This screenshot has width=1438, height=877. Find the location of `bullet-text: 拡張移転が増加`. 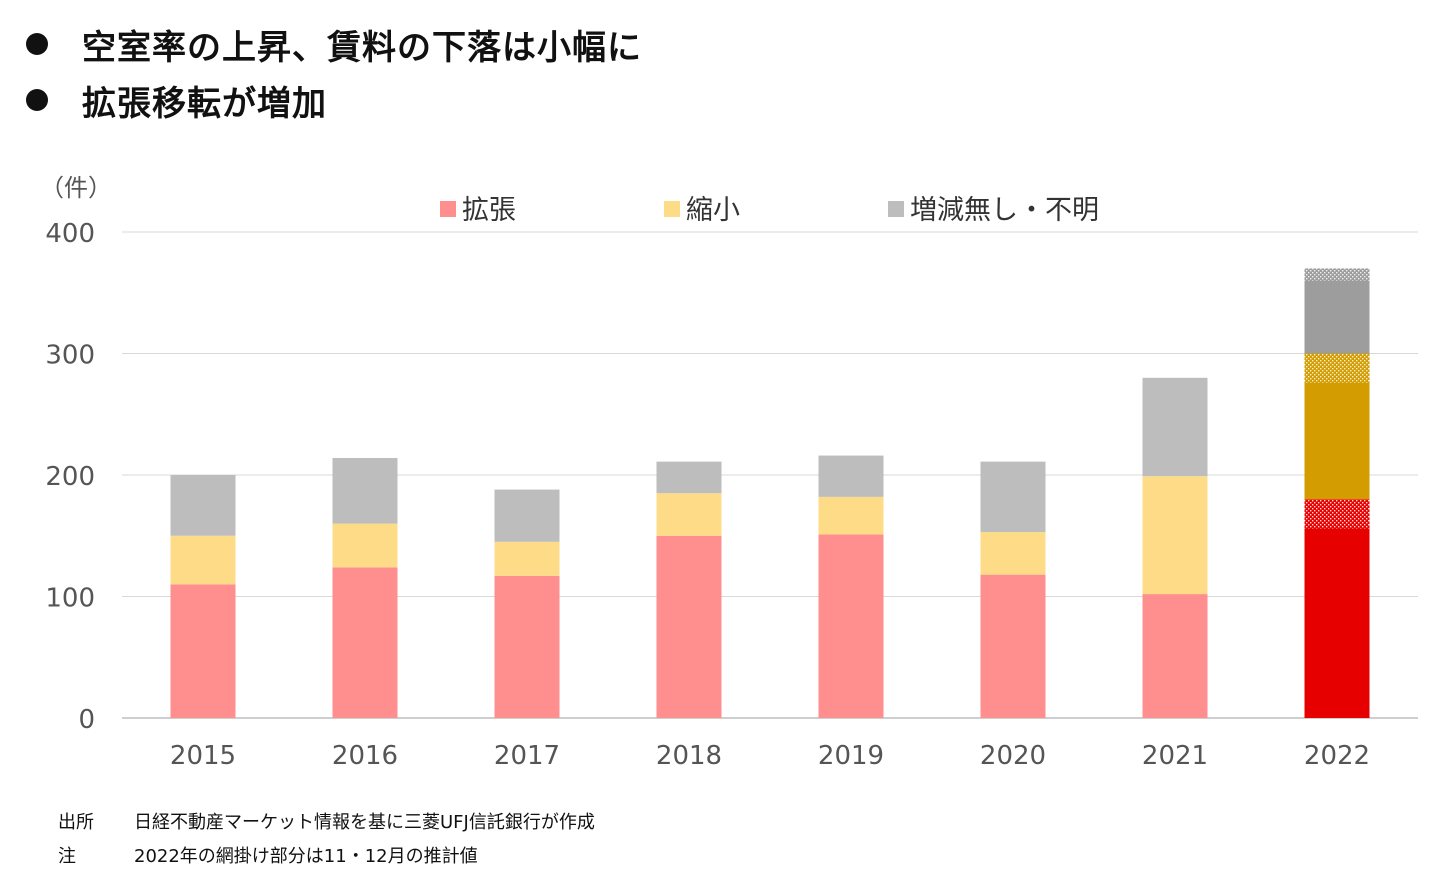

bullet-text: 拡張移転が増加 is located at coordinates (204, 103).